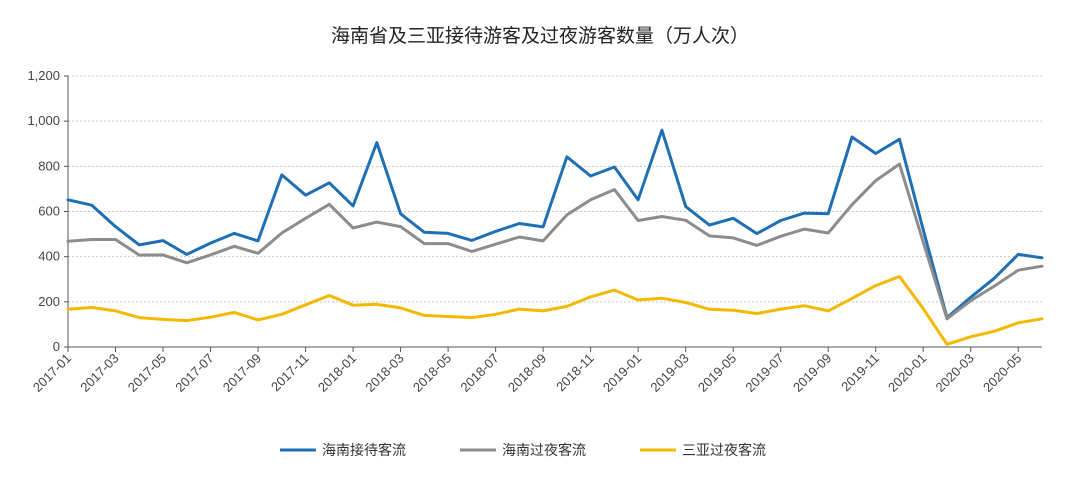  What do you see at coordinates (194, 373) in the screenshot?
I see `x-tick-label: 2017-07` at bounding box center [194, 373].